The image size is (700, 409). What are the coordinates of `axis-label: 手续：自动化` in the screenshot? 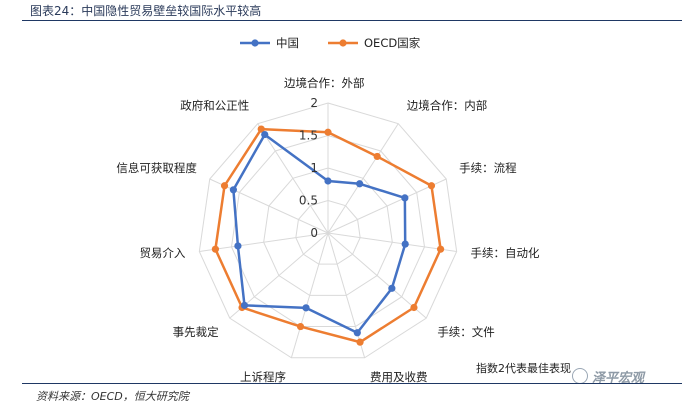 It's located at (505, 253).